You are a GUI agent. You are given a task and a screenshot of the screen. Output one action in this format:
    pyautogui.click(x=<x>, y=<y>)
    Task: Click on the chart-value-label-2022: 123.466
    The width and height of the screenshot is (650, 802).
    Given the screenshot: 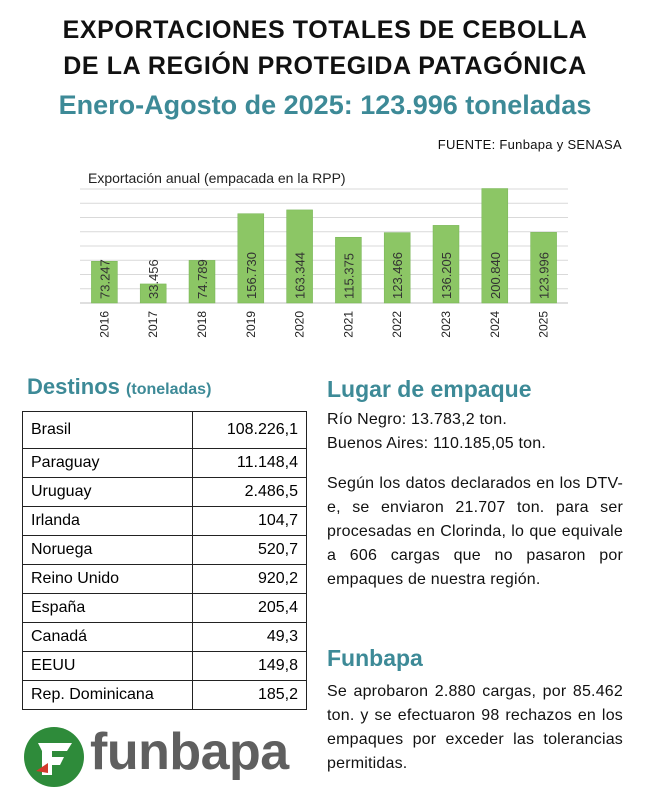 What is the action you would take?
    pyautogui.click(x=397, y=275)
    